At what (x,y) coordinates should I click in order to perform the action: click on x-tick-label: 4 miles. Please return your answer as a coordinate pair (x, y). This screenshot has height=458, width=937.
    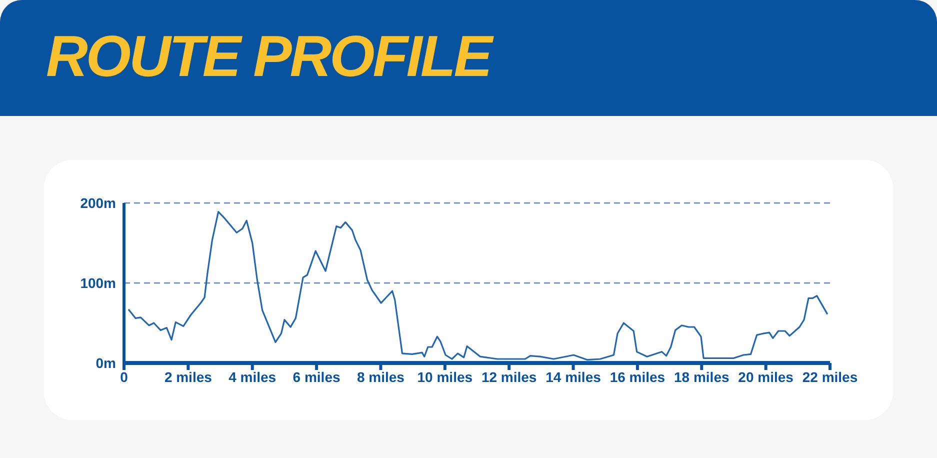
    Looking at the image, I should click on (252, 376).